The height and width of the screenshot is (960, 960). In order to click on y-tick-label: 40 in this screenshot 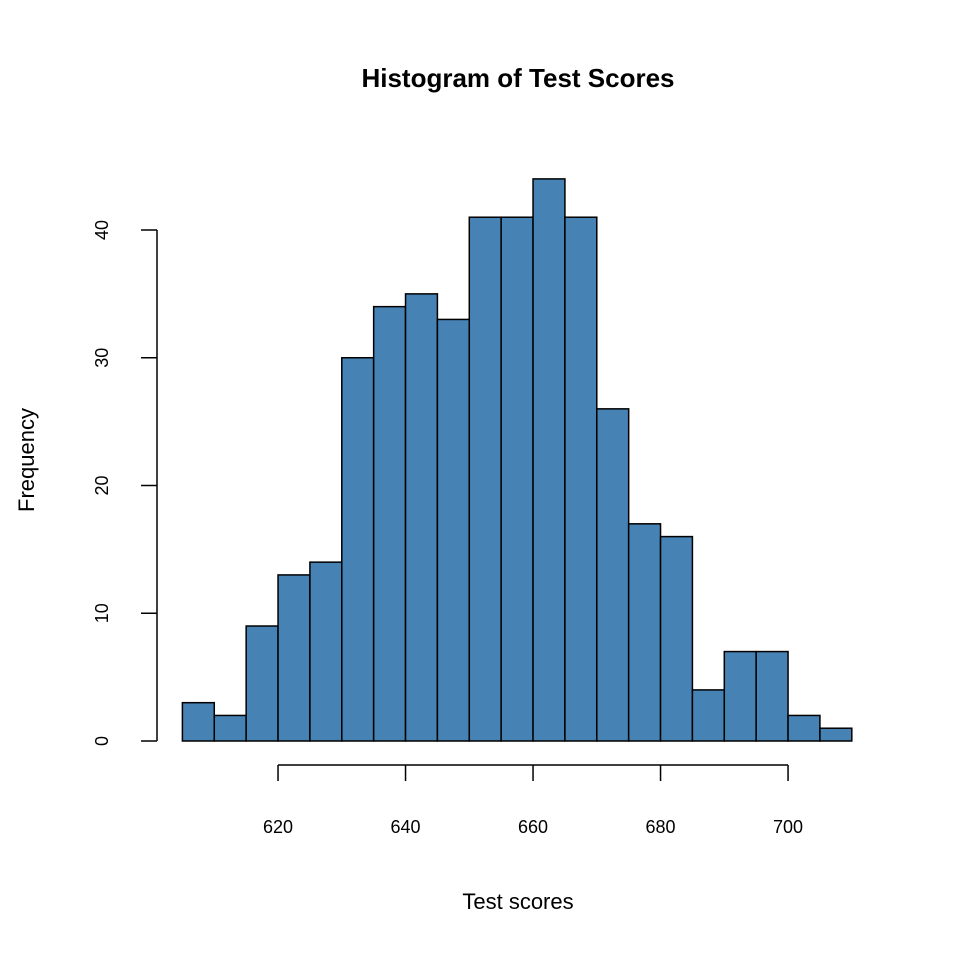, I will do `click(102, 230)`.